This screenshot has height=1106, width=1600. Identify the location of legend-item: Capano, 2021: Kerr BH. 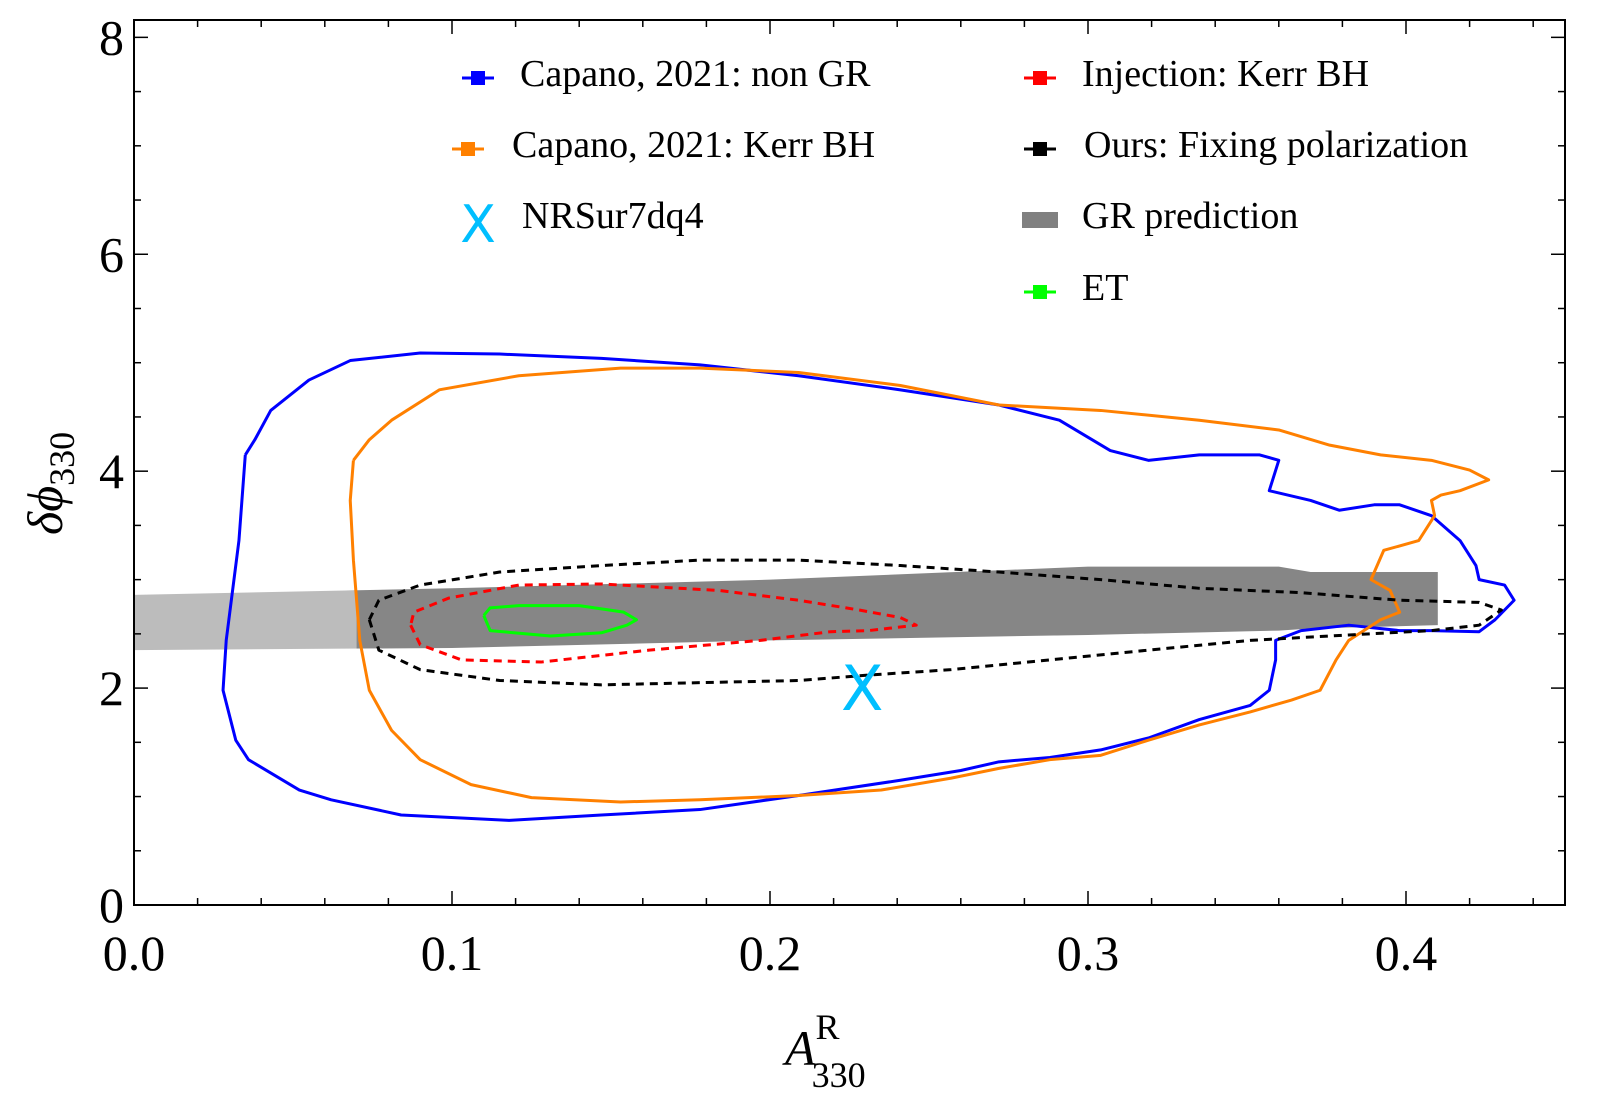
(663, 145).